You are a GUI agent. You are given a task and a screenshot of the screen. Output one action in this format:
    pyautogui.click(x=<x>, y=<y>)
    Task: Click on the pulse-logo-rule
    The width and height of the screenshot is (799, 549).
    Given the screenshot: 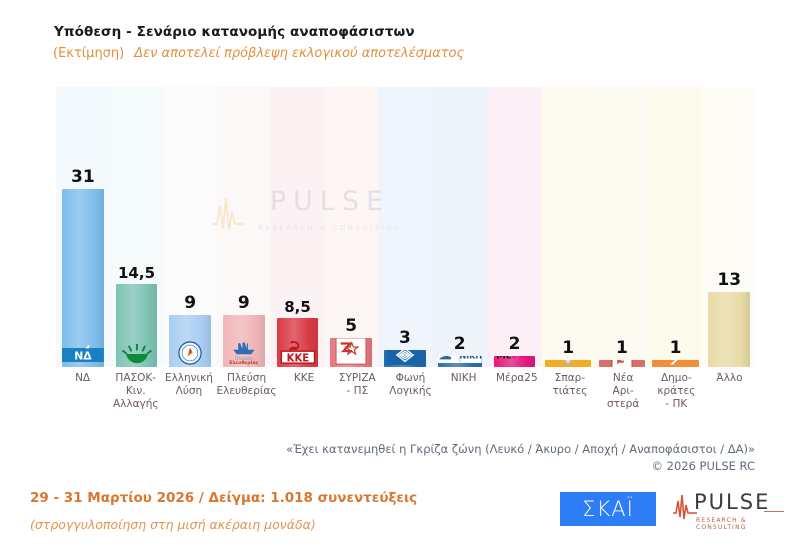 What is the action you would take?
    pyautogui.click(x=774, y=511)
    